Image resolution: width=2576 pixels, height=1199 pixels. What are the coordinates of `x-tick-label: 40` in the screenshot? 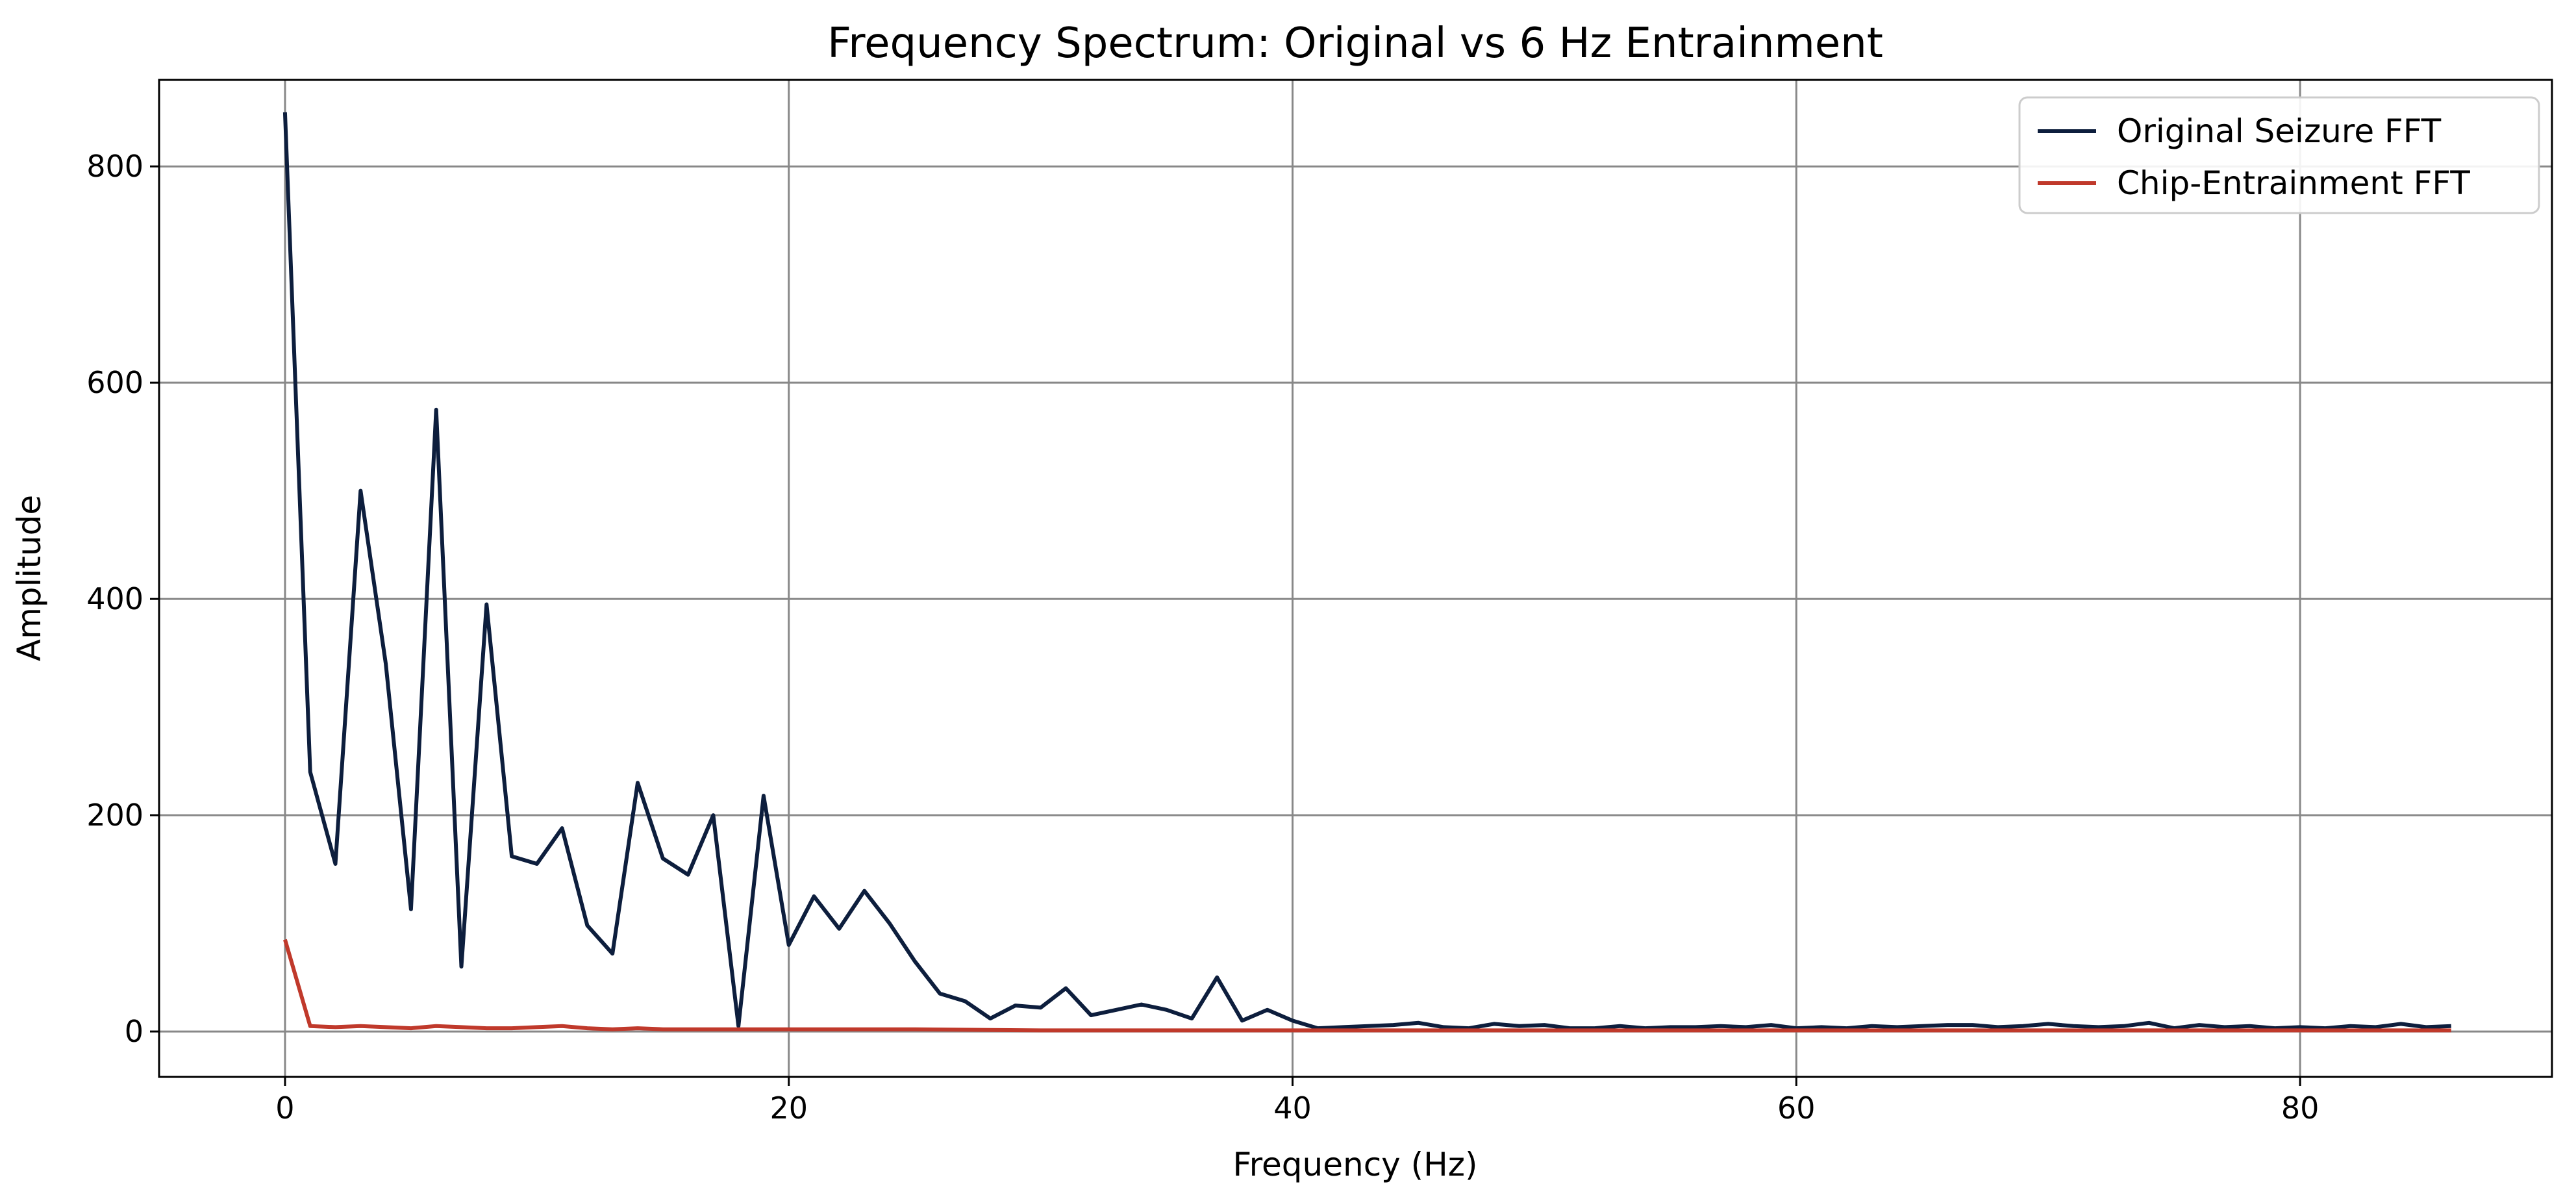 It's located at (1292, 1108).